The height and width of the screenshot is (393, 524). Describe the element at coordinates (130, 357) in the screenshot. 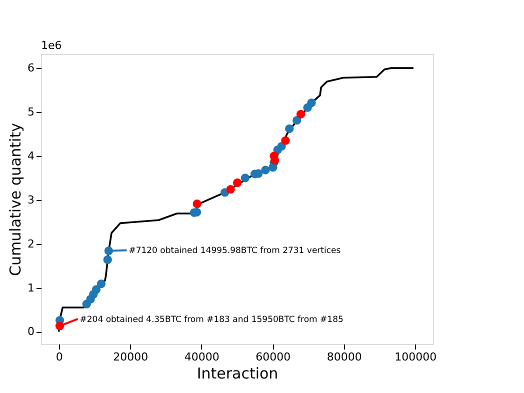

I see `x-tick-label: 20000` at that location.